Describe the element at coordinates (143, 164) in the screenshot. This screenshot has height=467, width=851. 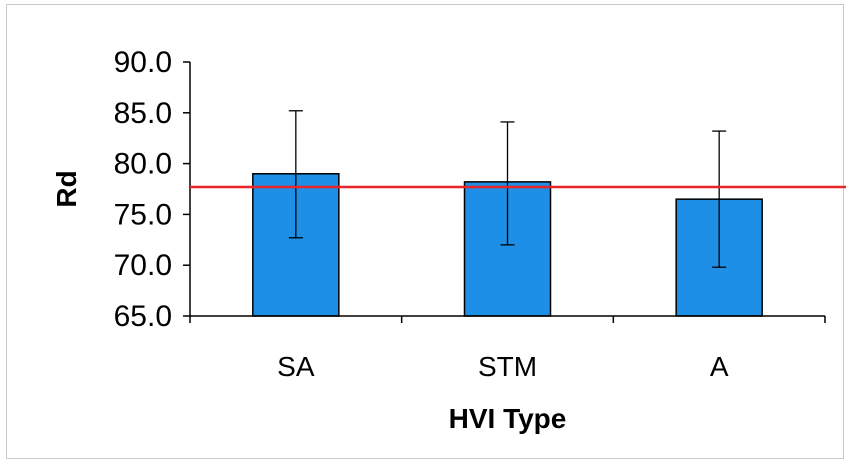
I see `y-tick-label: 80.0` at that location.